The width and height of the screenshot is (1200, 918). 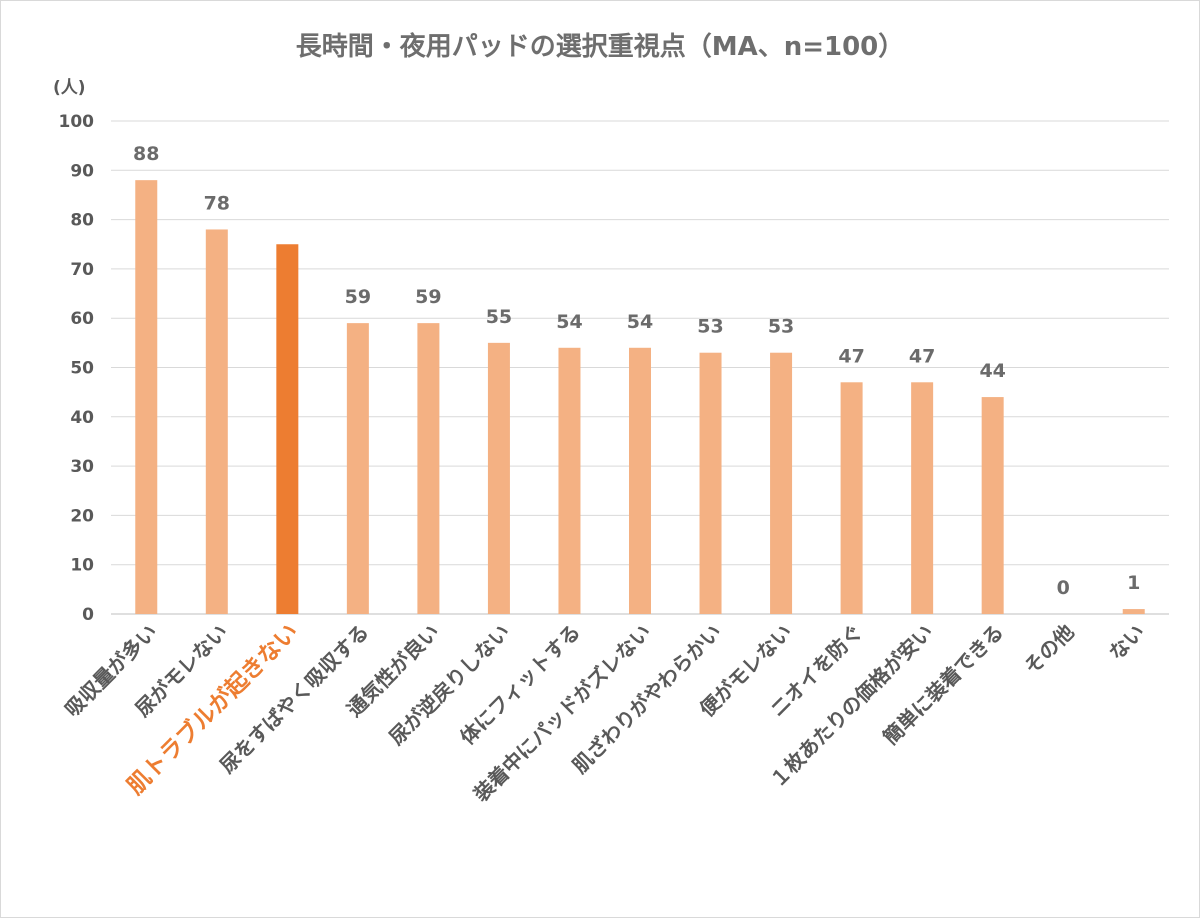 What do you see at coordinates (449, 685) in the screenshot?
I see `x-tick-label: 尿が逆戻りしない` at bounding box center [449, 685].